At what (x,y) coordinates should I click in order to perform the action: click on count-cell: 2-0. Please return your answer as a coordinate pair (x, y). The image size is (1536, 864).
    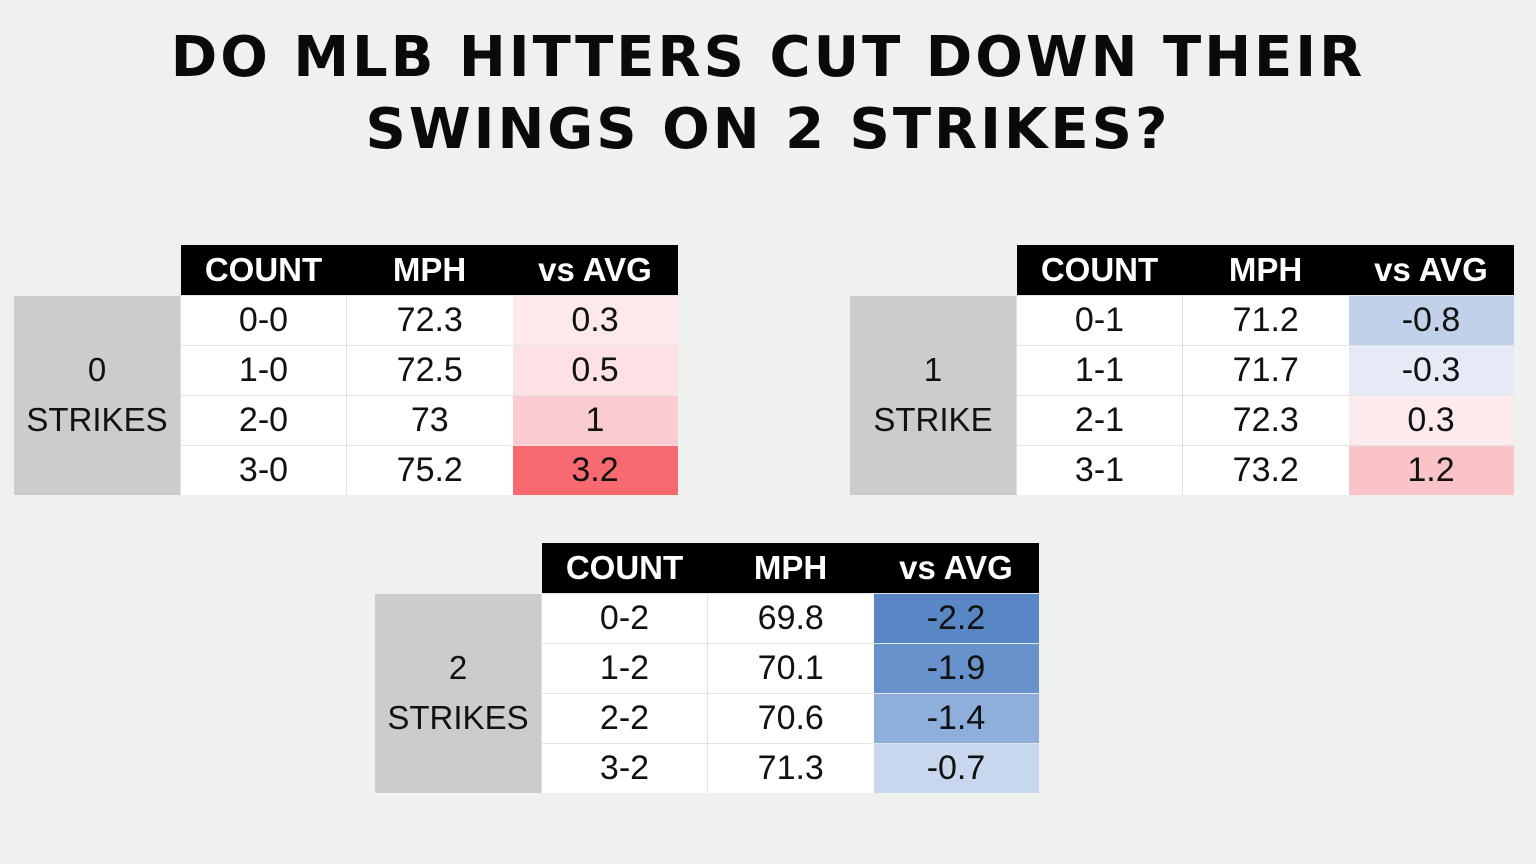
    Looking at the image, I should click on (263, 420).